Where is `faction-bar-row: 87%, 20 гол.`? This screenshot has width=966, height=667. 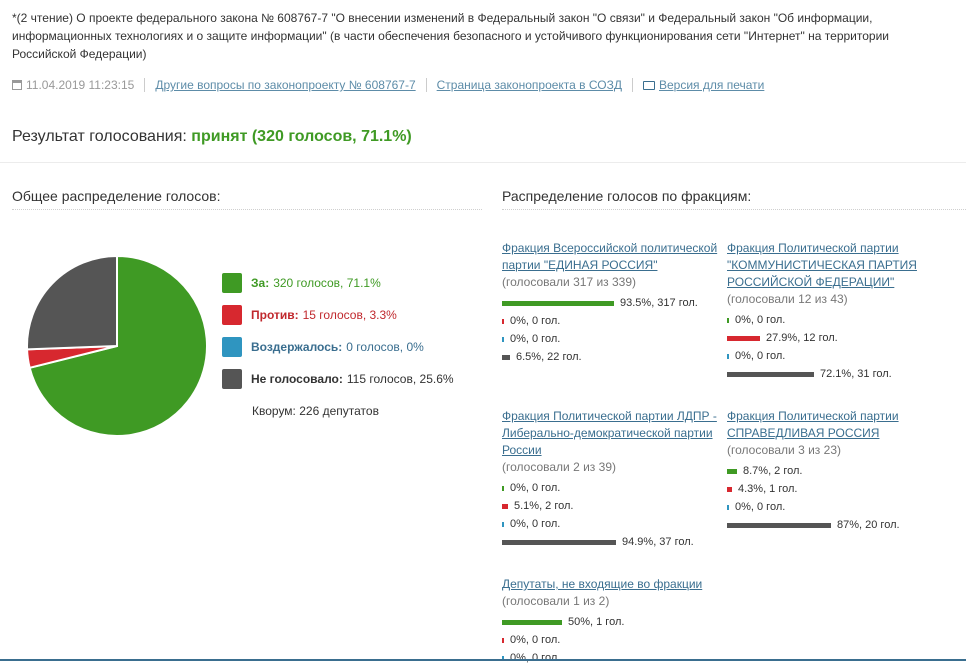
faction-bar-row: 87%, 20 гол. is located at coordinates (839, 525).